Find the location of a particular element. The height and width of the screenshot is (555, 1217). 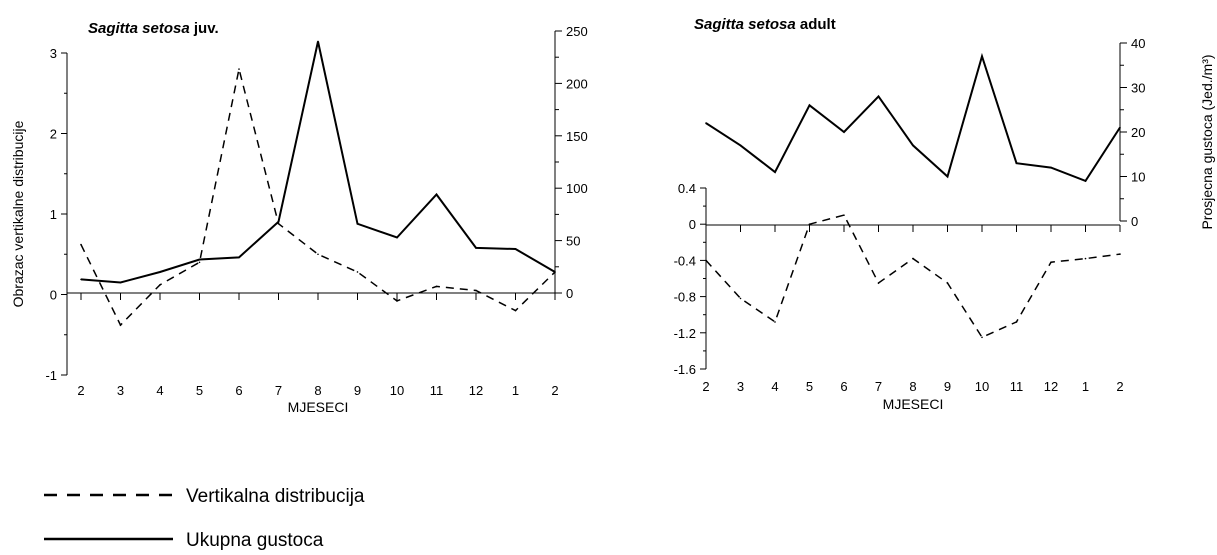

right-axis-tick-label: 40 is located at coordinates (1138, 43).